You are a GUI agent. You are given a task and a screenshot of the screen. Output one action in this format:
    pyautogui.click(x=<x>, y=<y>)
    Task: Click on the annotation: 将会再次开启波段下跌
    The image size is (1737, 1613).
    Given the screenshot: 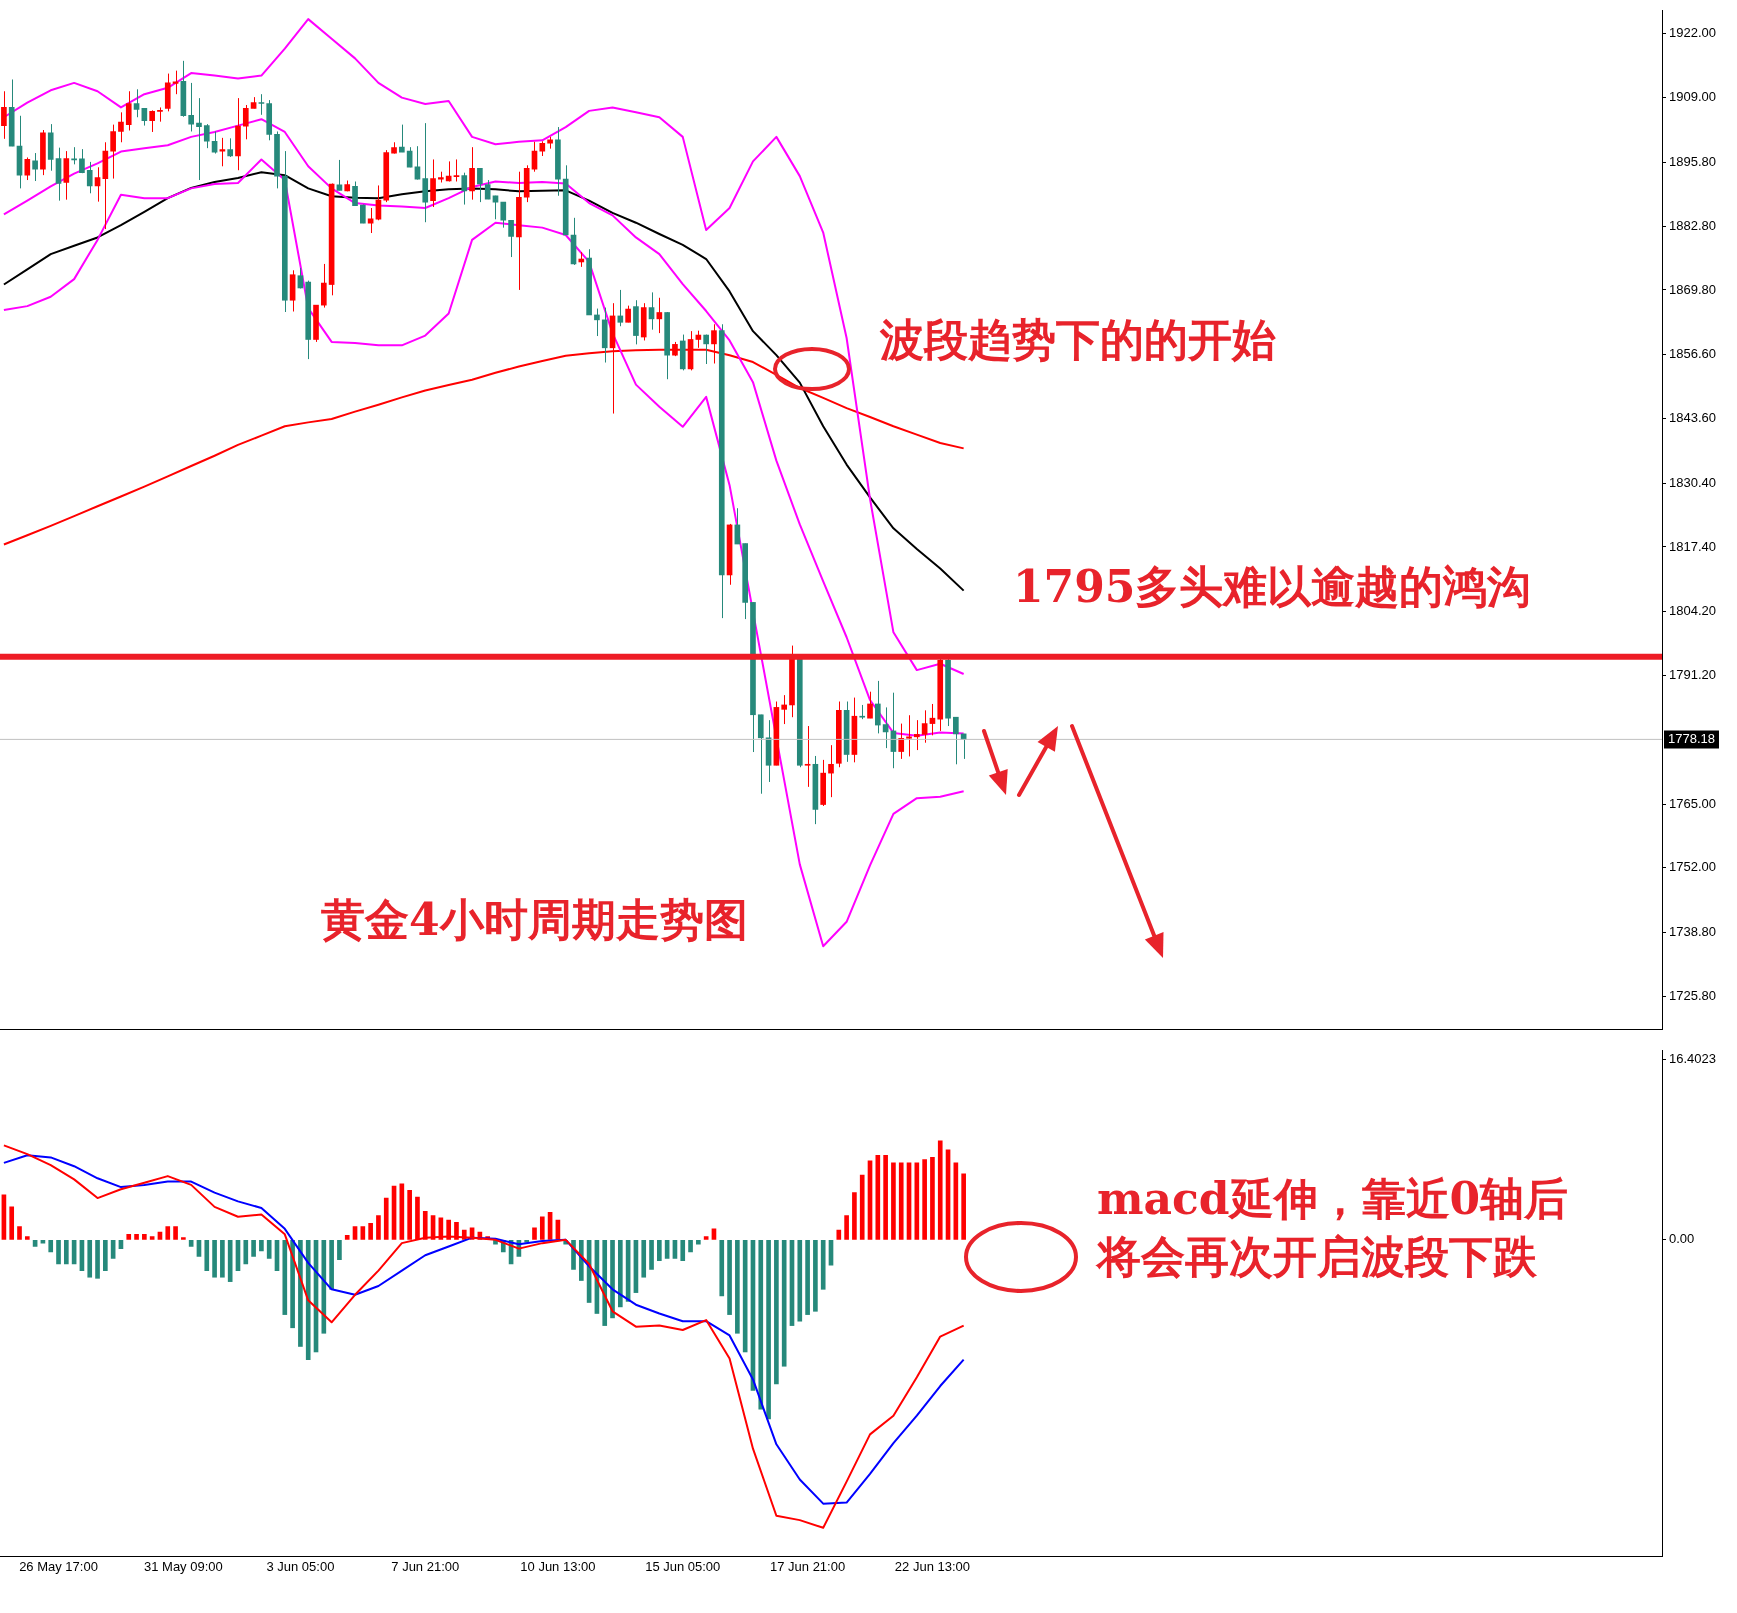 What is the action you would take?
    pyautogui.click(x=1317, y=1256)
    